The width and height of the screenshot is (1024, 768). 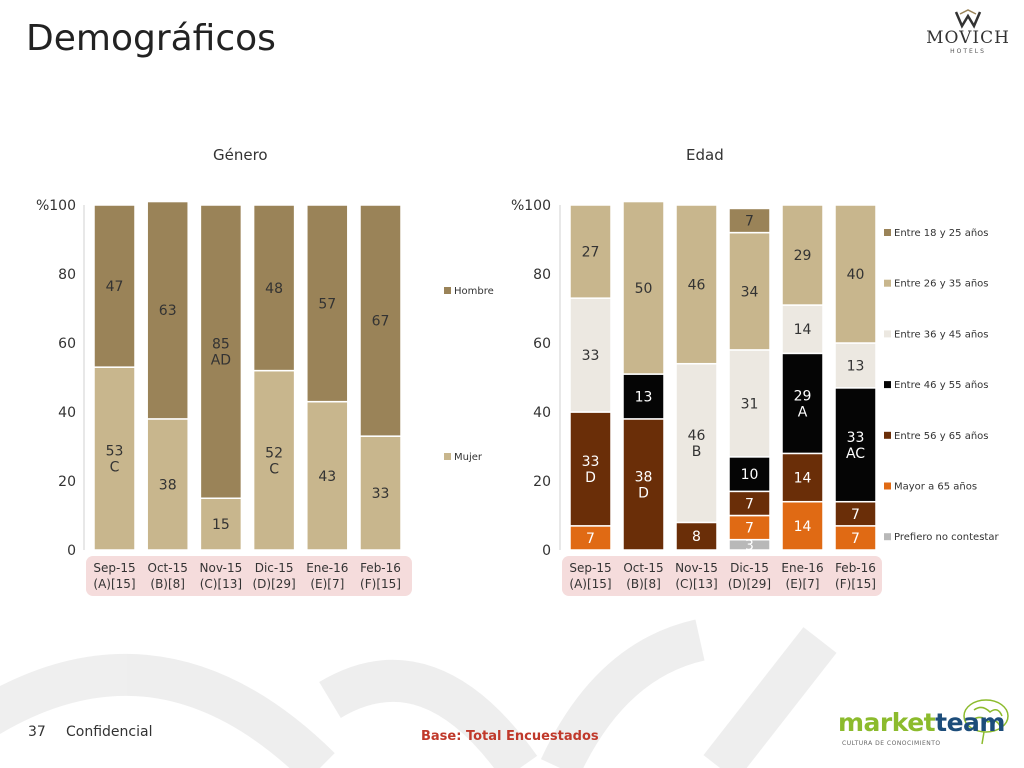 What do you see at coordinates (474, 291) in the screenshot?
I see `legend-label-hombre: Hombre` at bounding box center [474, 291].